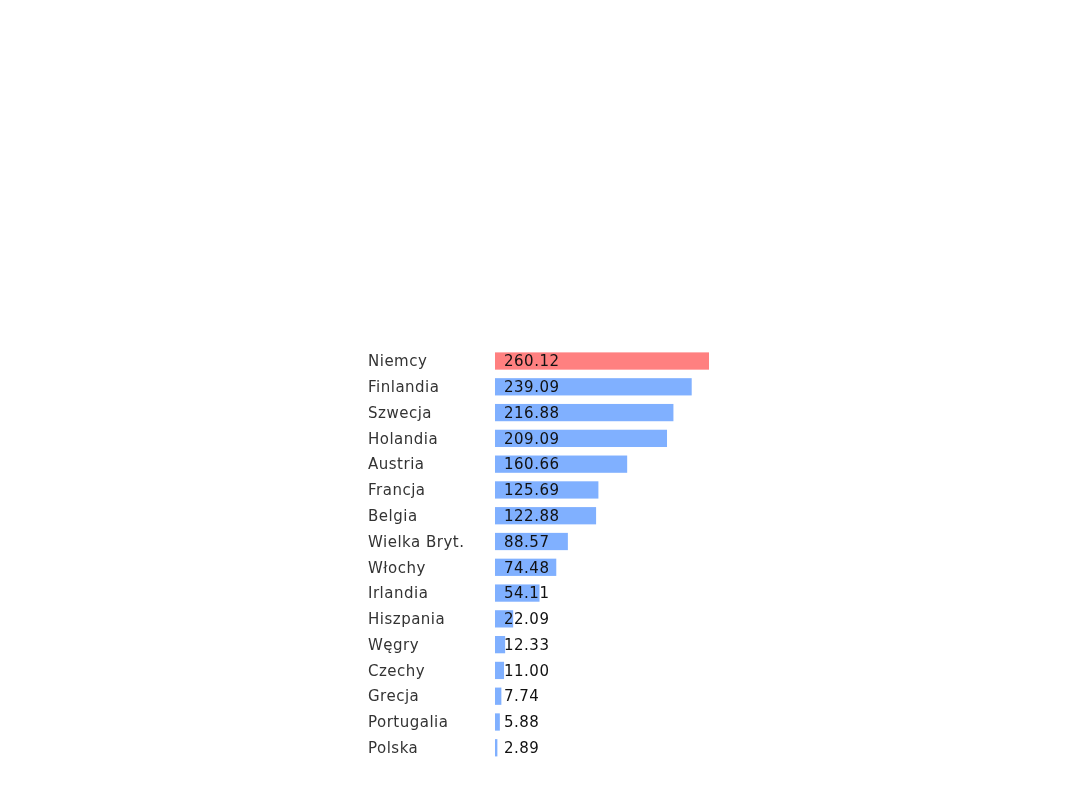  What do you see at coordinates (532, 412) in the screenshot?
I see `data-label: 216.88` at bounding box center [532, 412].